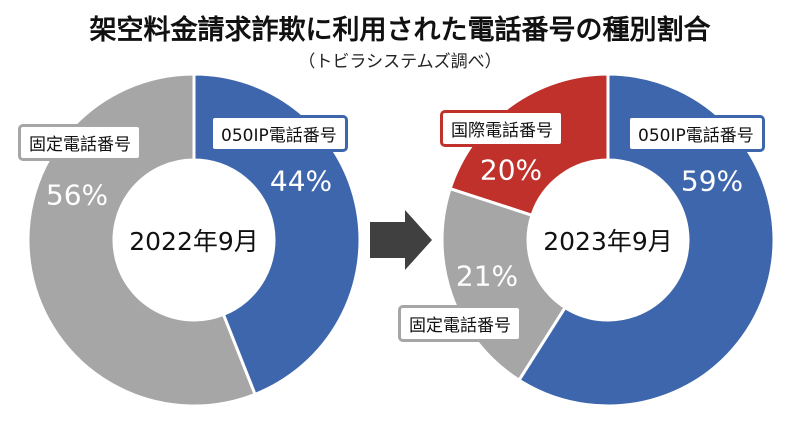 This screenshot has width=800, height=421. Describe the element at coordinates (400, 30) in the screenshot. I see `chart-title: 架空料金請求詐欺に利用された電話番号の種別割合` at that location.